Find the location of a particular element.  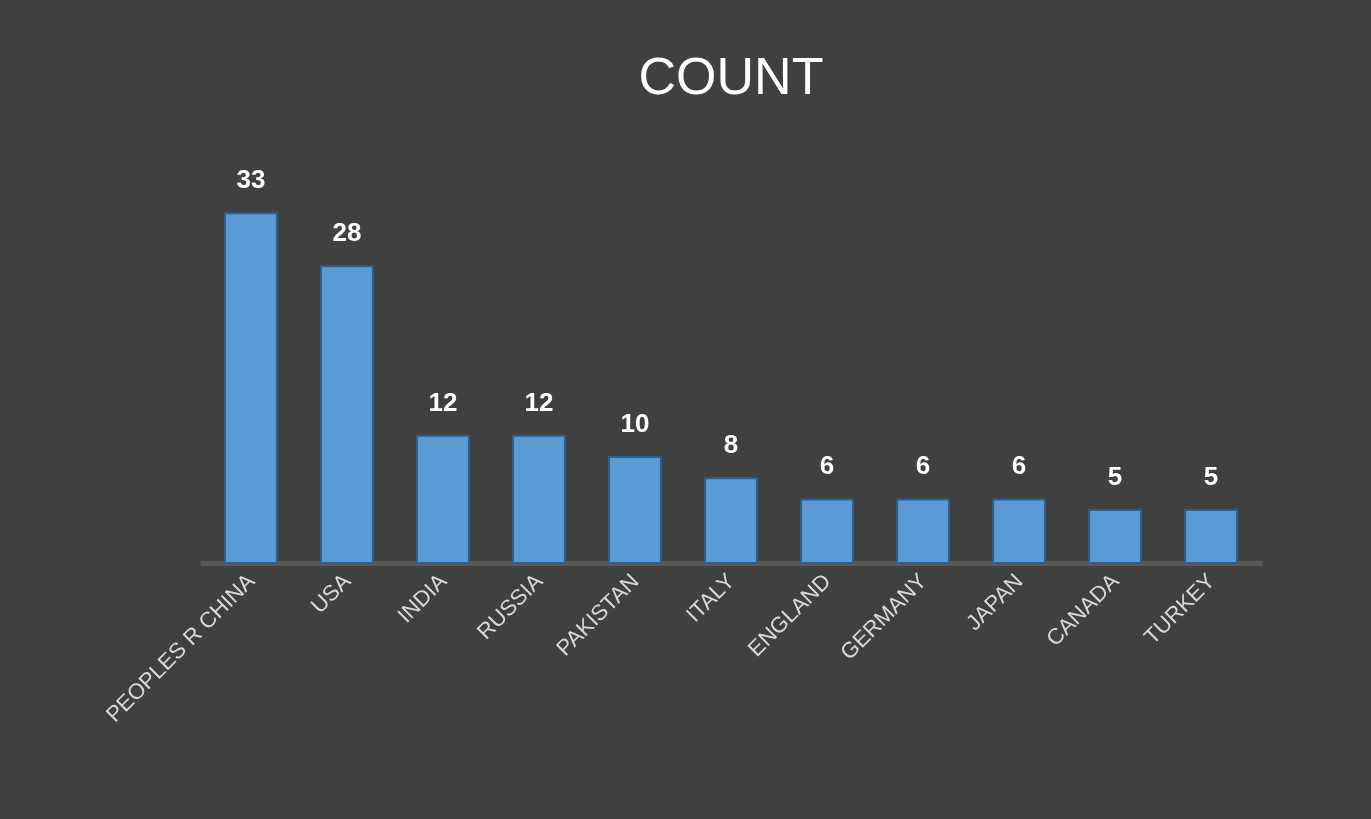

data-label: 8 is located at coordinates (731, 444).